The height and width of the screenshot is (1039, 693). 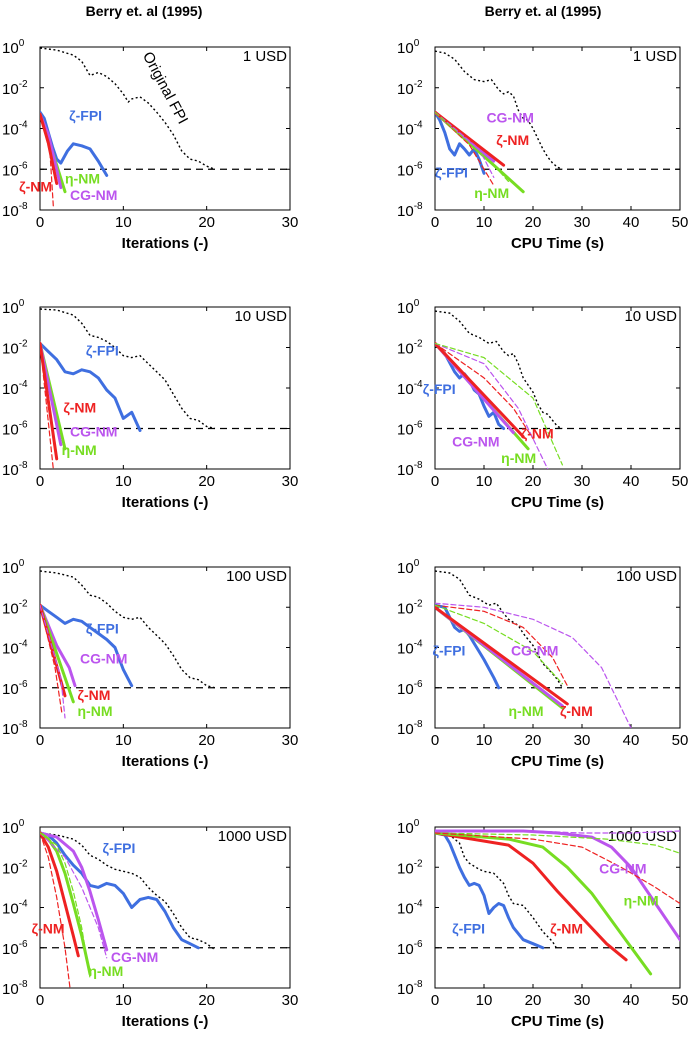 I want to click on series-line-cg-nm, so click(x=557, y=885).